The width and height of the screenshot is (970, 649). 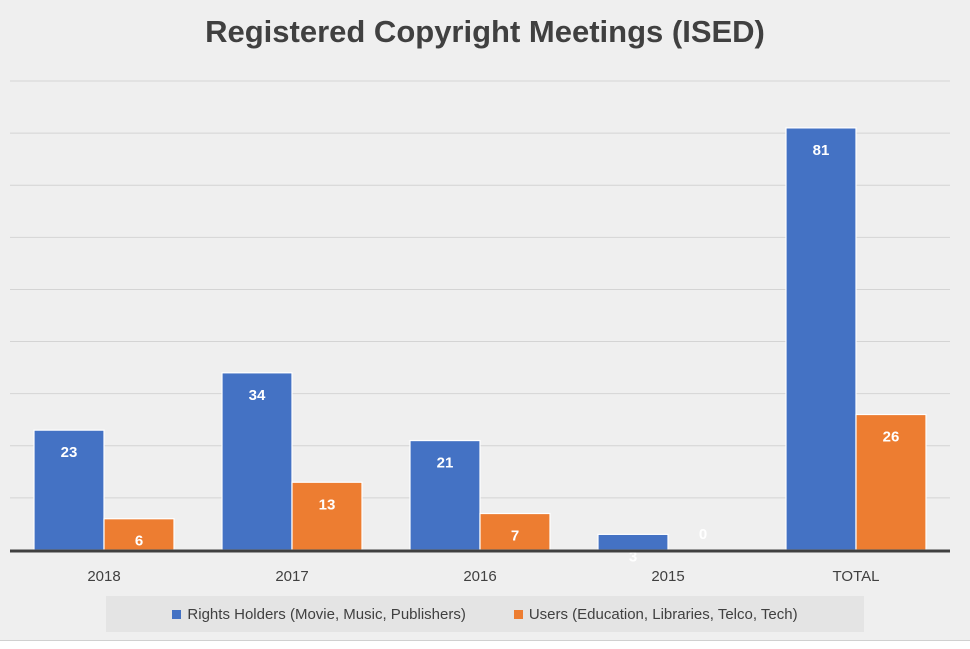 What do you see at coordinates (139, 541) in the screenshot?
I see `bar-data-label: 6` at bounding box center [139, 541].